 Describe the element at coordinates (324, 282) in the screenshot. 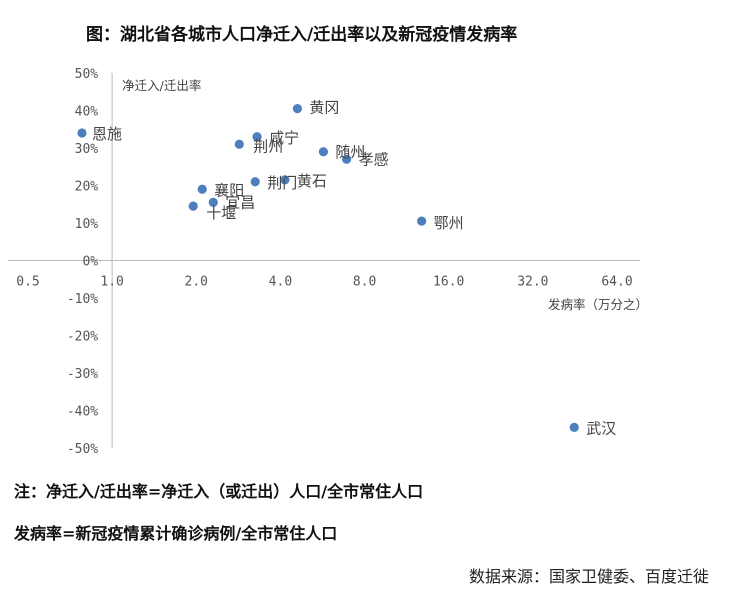

I see `x-tick-labels: 0.5 1.0 2.0 4.0 8.0 16.0 32.0 64.0` at that location.